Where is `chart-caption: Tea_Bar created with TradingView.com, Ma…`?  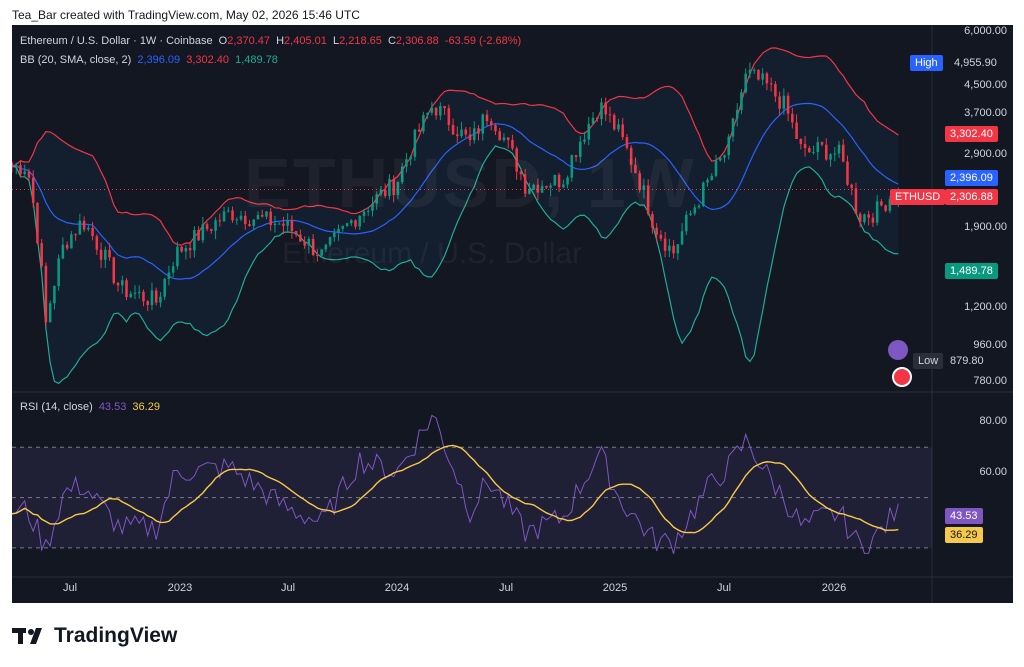 chart-caption: Tea_Bar created with TradingView.com, Ma… is located at coordinates (186, 15).